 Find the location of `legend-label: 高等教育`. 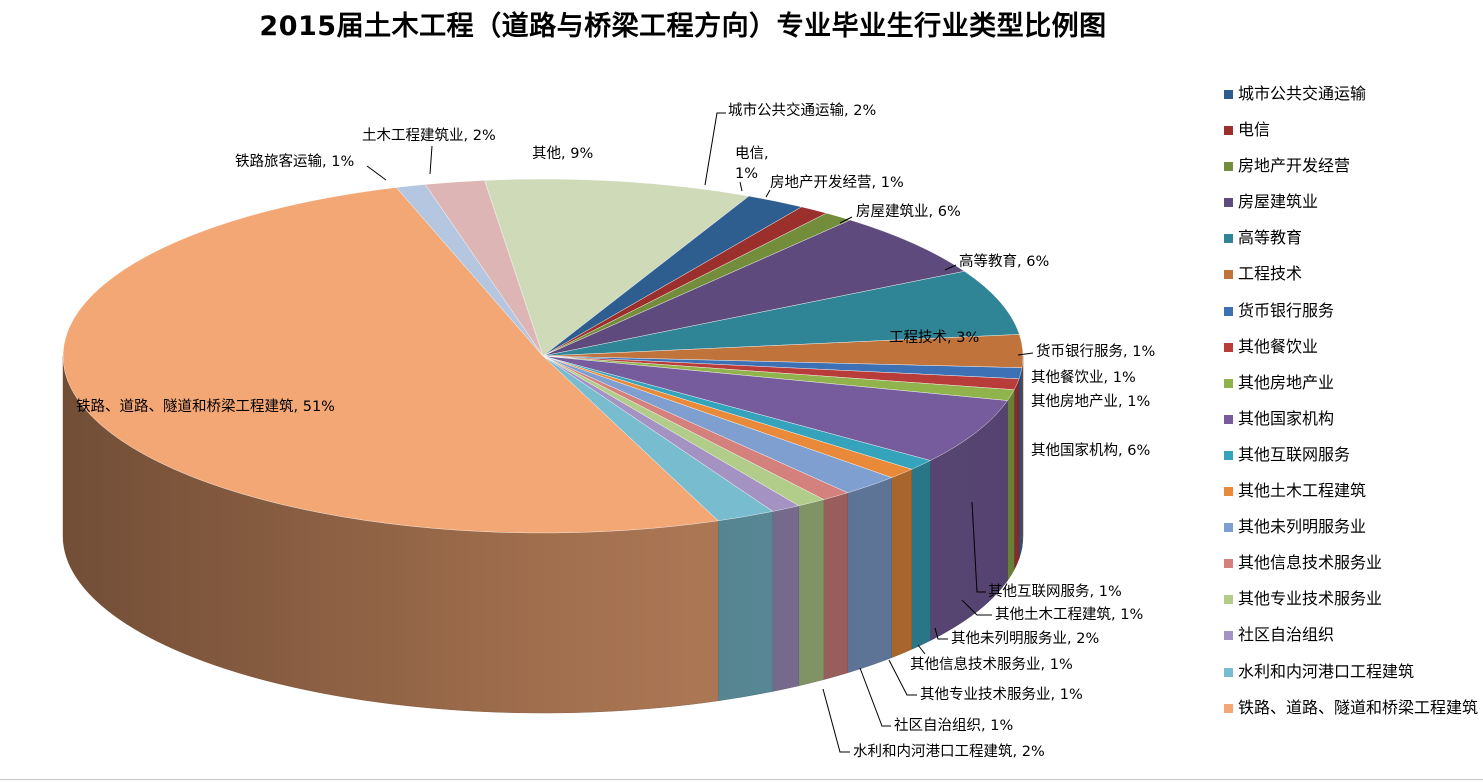

legend-label: 高等教育 is located at coordinates (1270, 238).